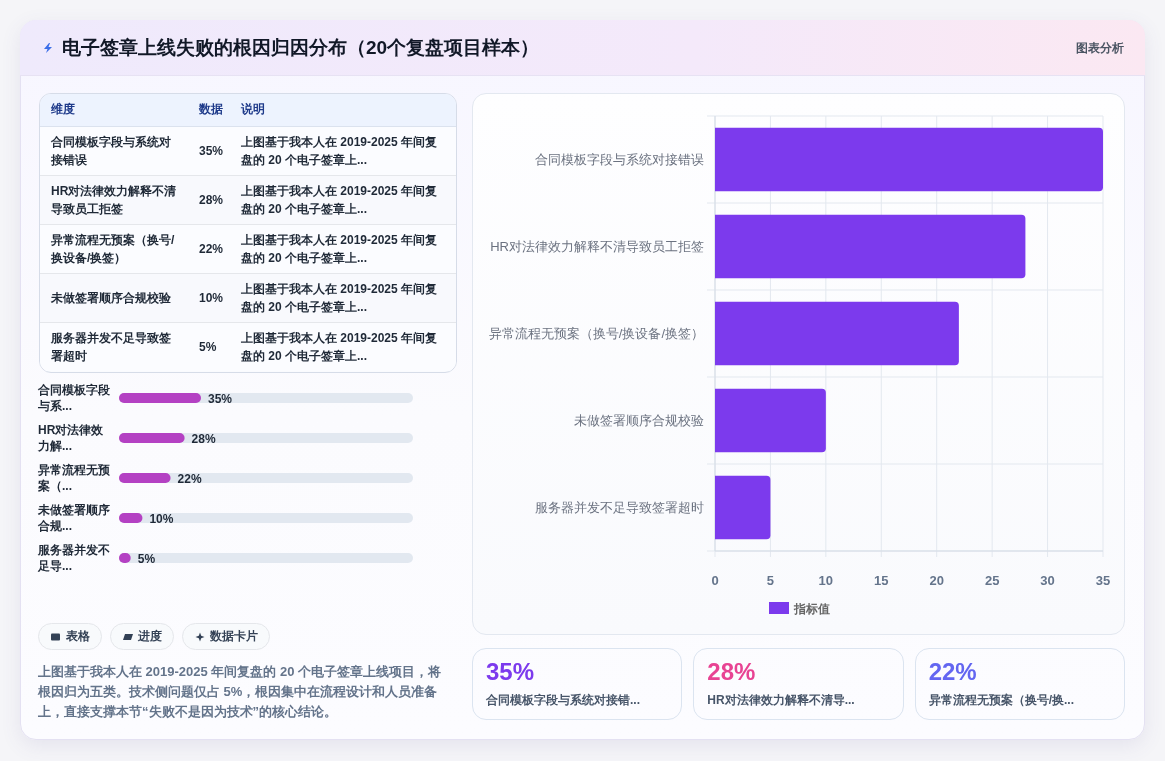  I want to click on y-tick-label: 服务器并发不足导致签署超时, so click(619, 507).